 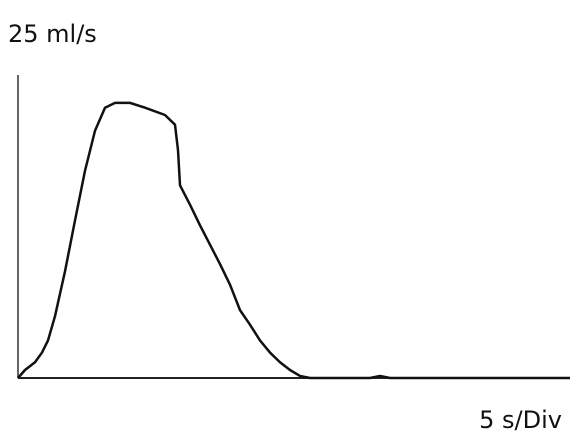 I want to click on y-axis-label: 25 ml/s, so click(x=52, y=34).